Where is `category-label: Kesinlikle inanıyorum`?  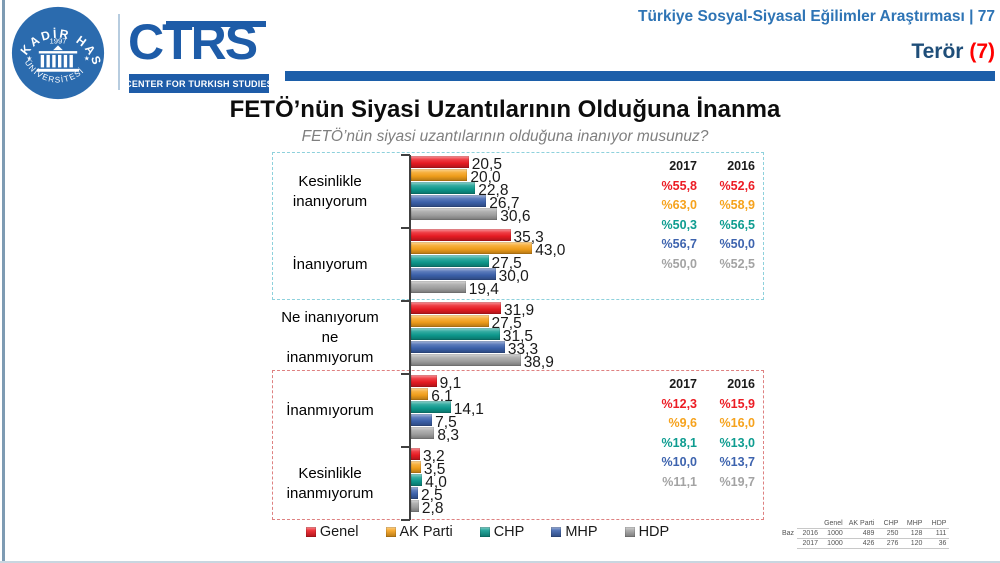
category-label: Kesinlikle inanıyorum is located at coordinates (330, 191).